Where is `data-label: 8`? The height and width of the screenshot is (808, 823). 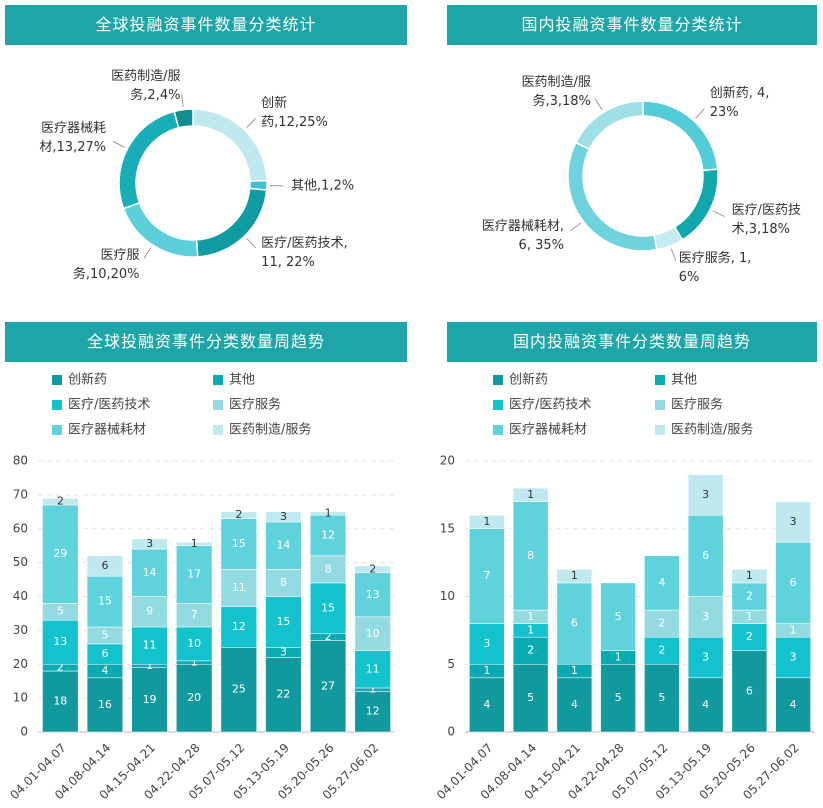 data-label: 8 is located at coordinates (328, 568).